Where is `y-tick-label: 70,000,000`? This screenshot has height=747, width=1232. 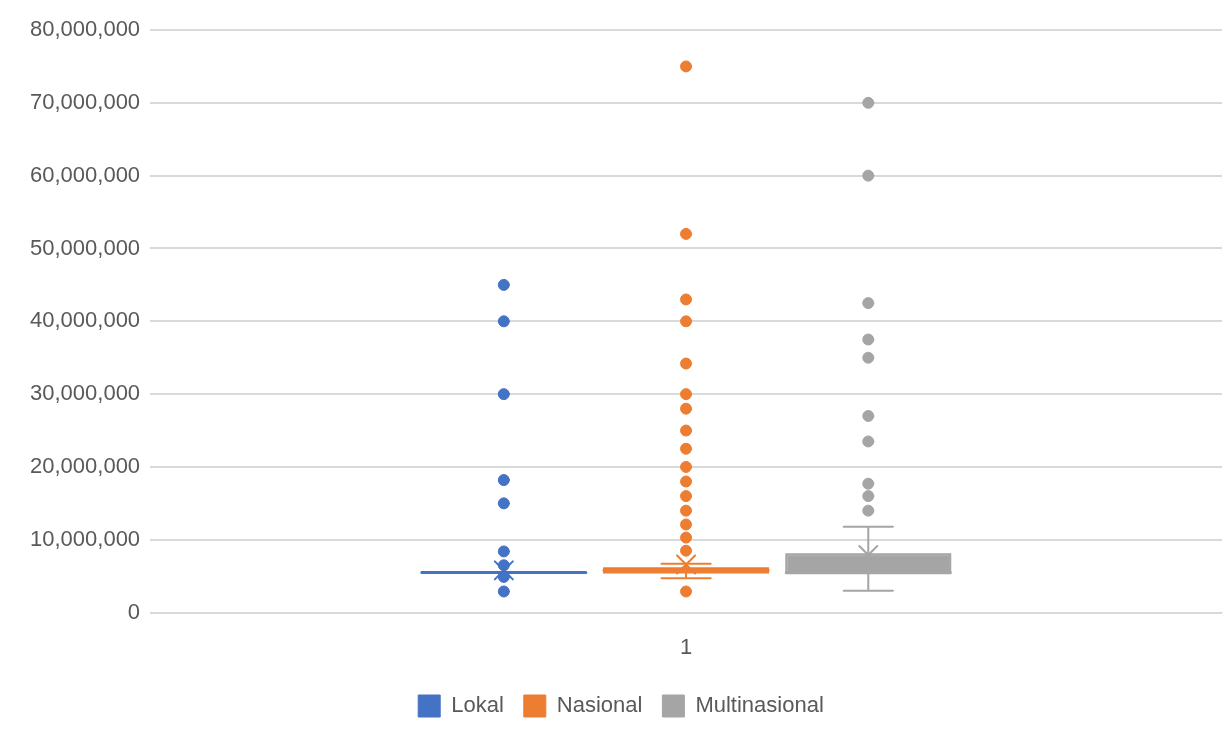
y-tick-label: 70,000,000 is located at coordinates (85, 101).